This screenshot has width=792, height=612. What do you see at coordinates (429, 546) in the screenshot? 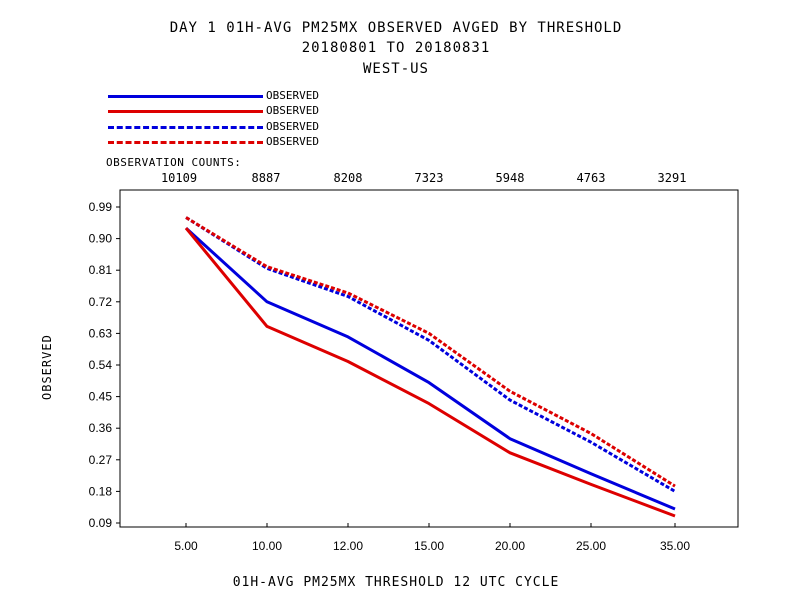
I see `x-tick-label: 15.00` at bounding box center [429, 546].